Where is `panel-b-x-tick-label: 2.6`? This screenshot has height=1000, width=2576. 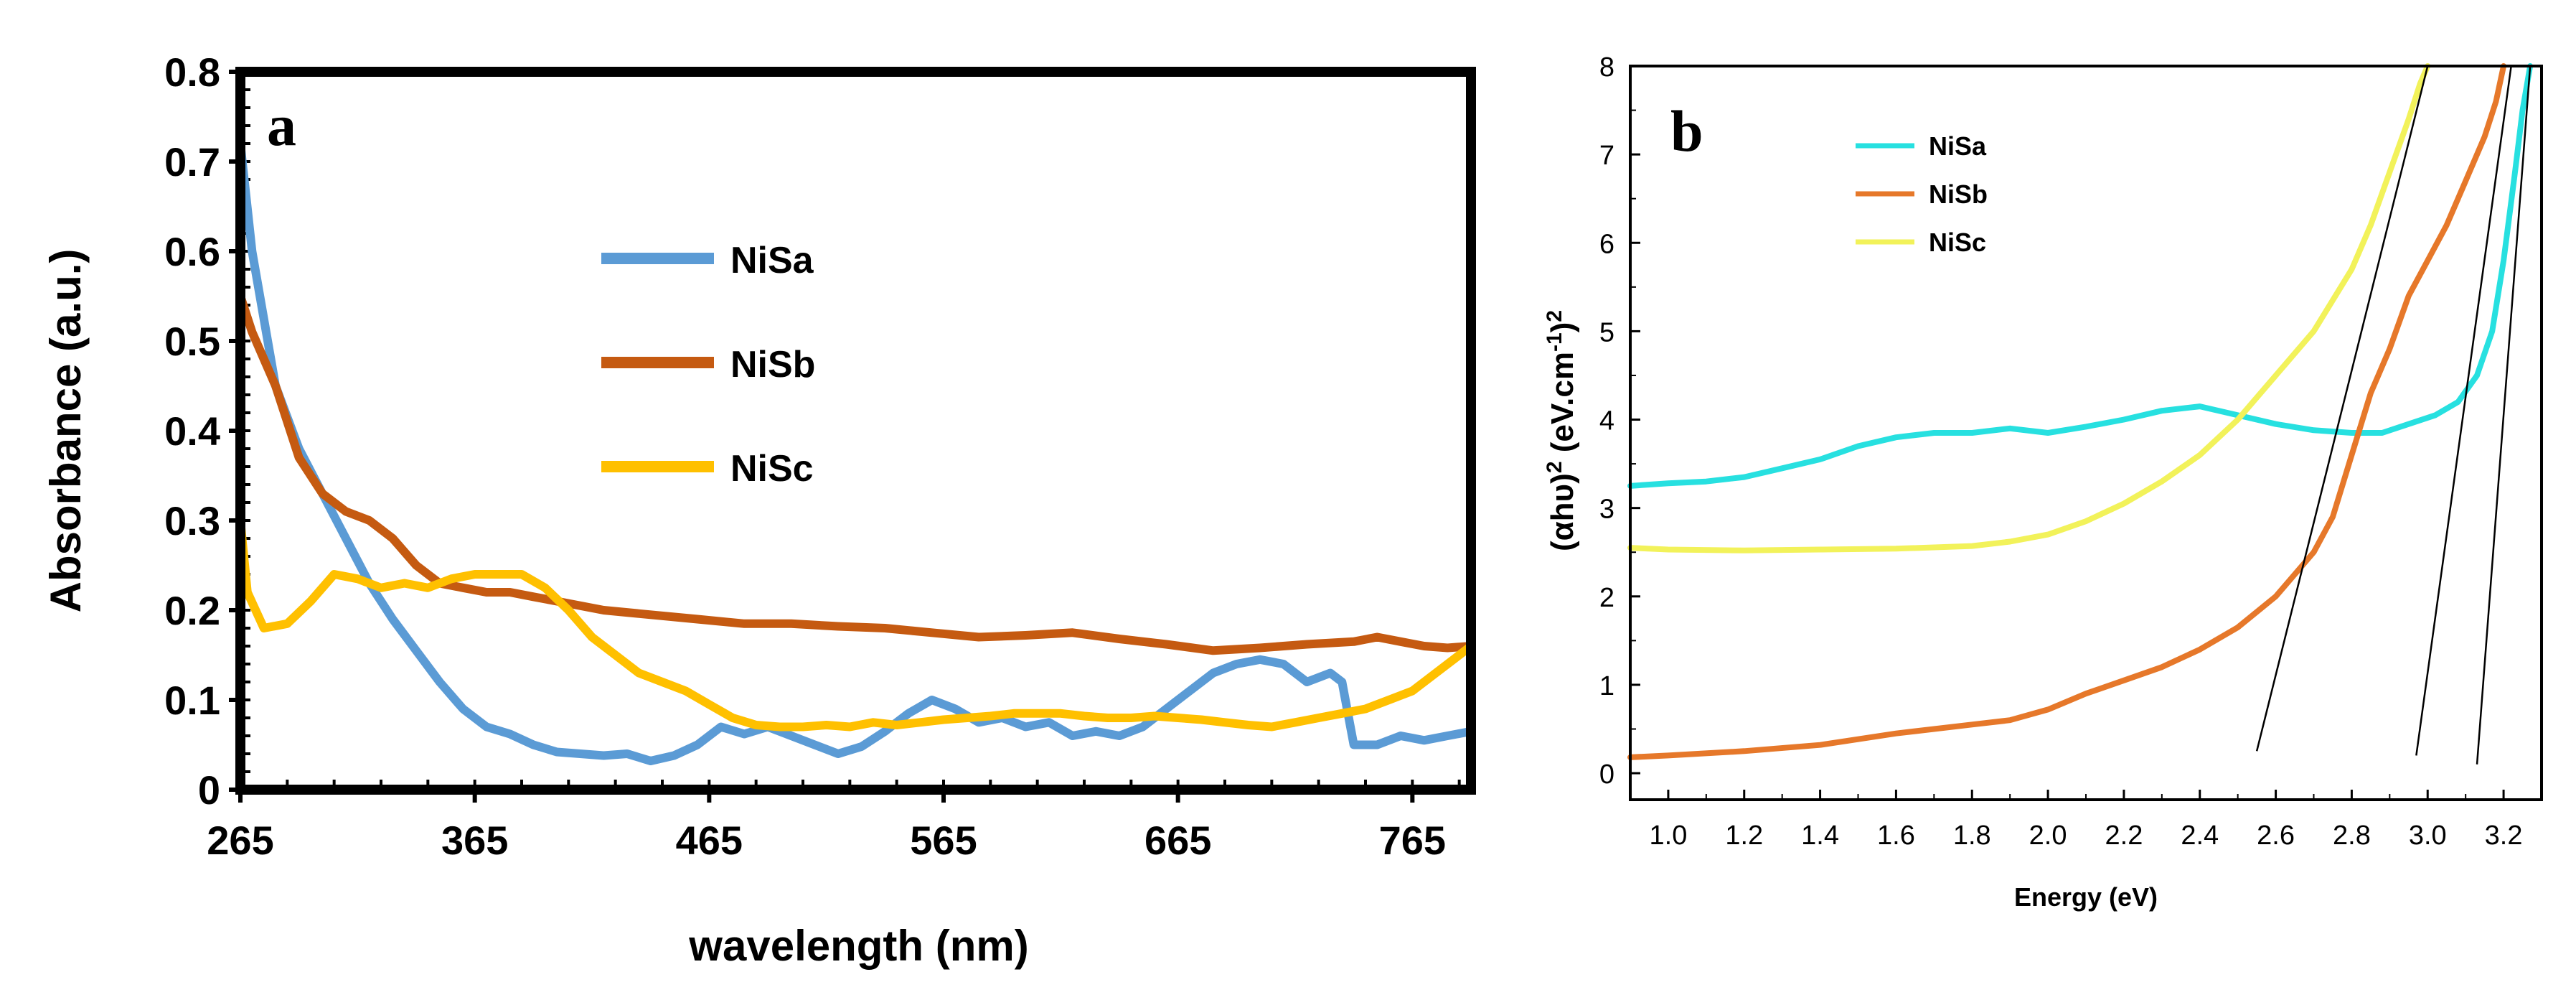
panel-b-x-tick-label: 2.6 is located at coordinates (2276, 836).